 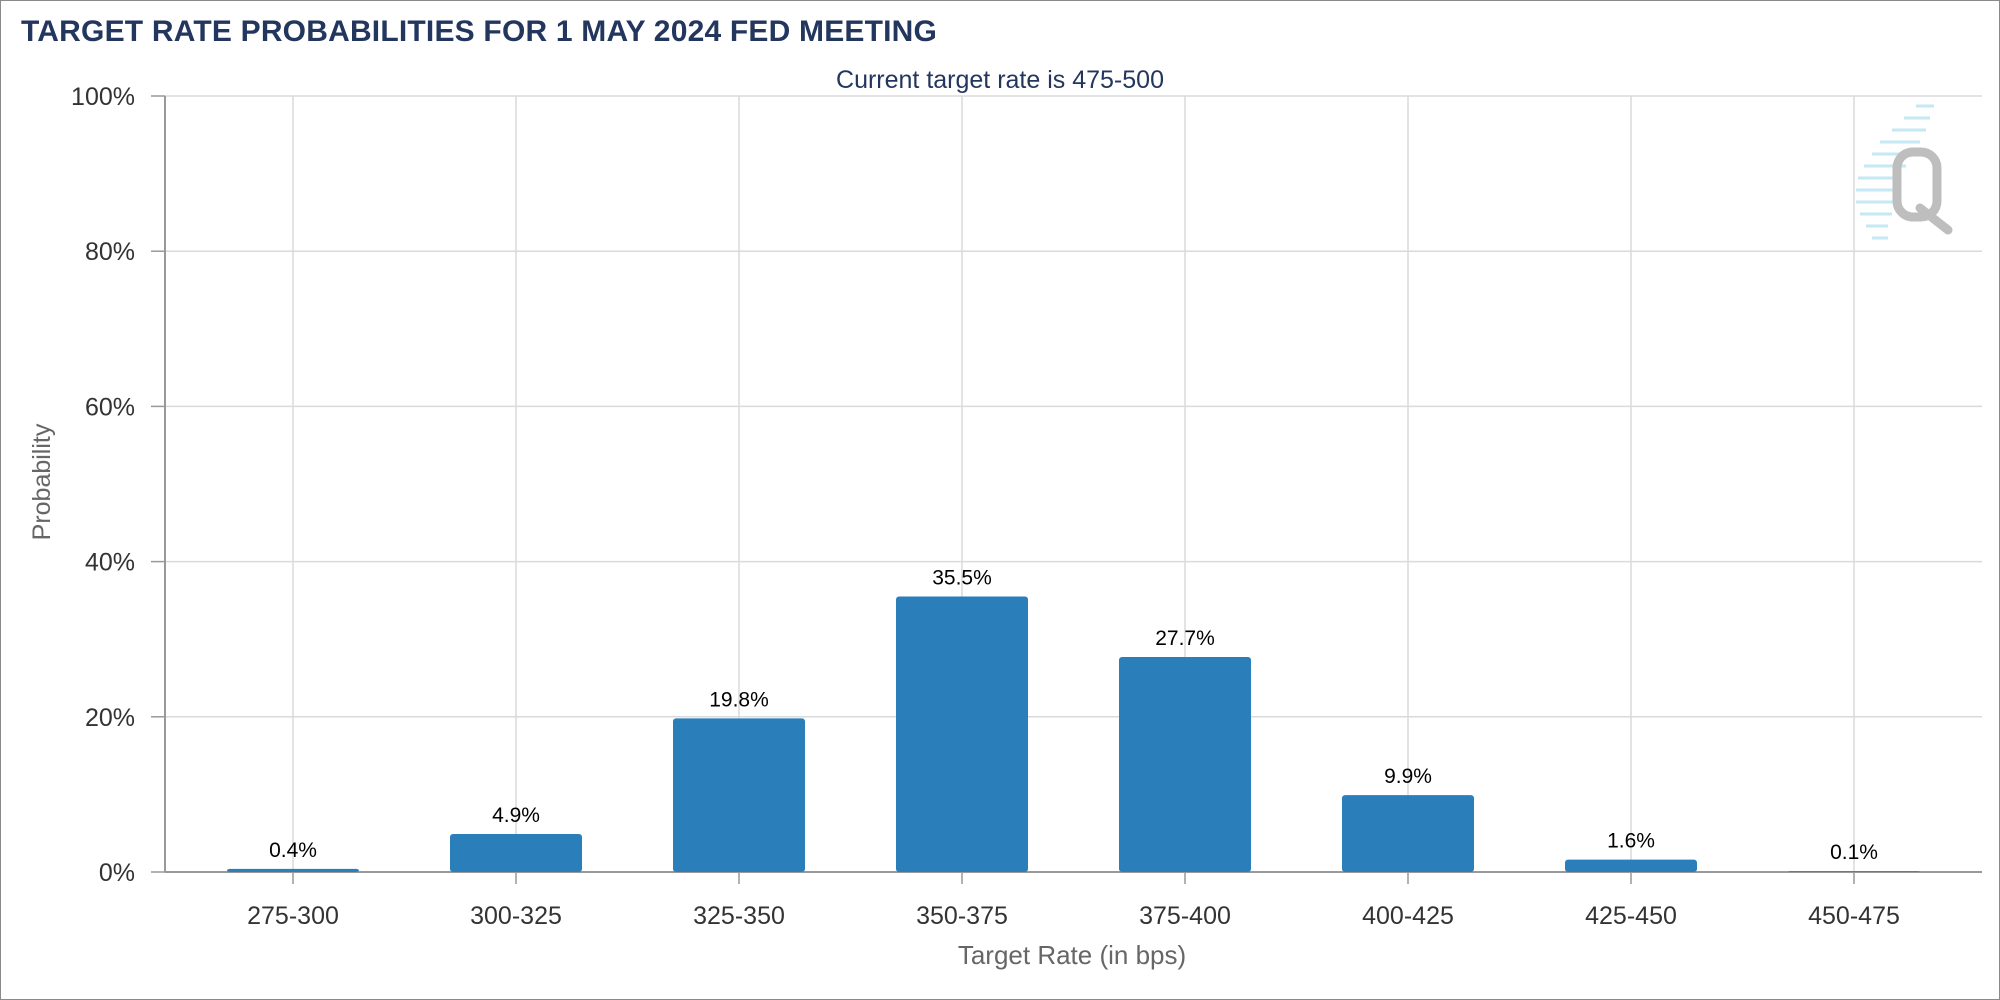 What do you see at coordinates (1072, 955) in the screenshot?
I see `x-axis-title: Target Rate (in bps)` at bounding box center [1072, 955].